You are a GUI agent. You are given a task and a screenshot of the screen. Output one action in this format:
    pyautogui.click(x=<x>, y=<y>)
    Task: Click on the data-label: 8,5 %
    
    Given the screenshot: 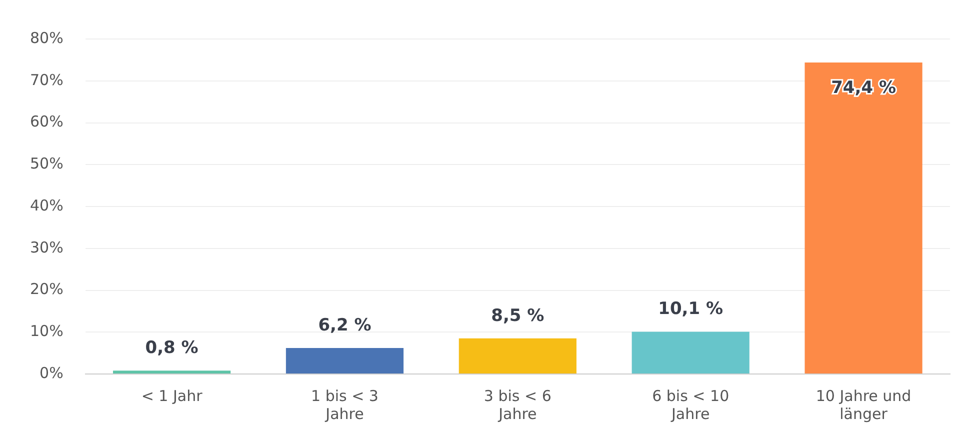 What is the action you would take?
    pyautogui.click(x=517, y=316)
    